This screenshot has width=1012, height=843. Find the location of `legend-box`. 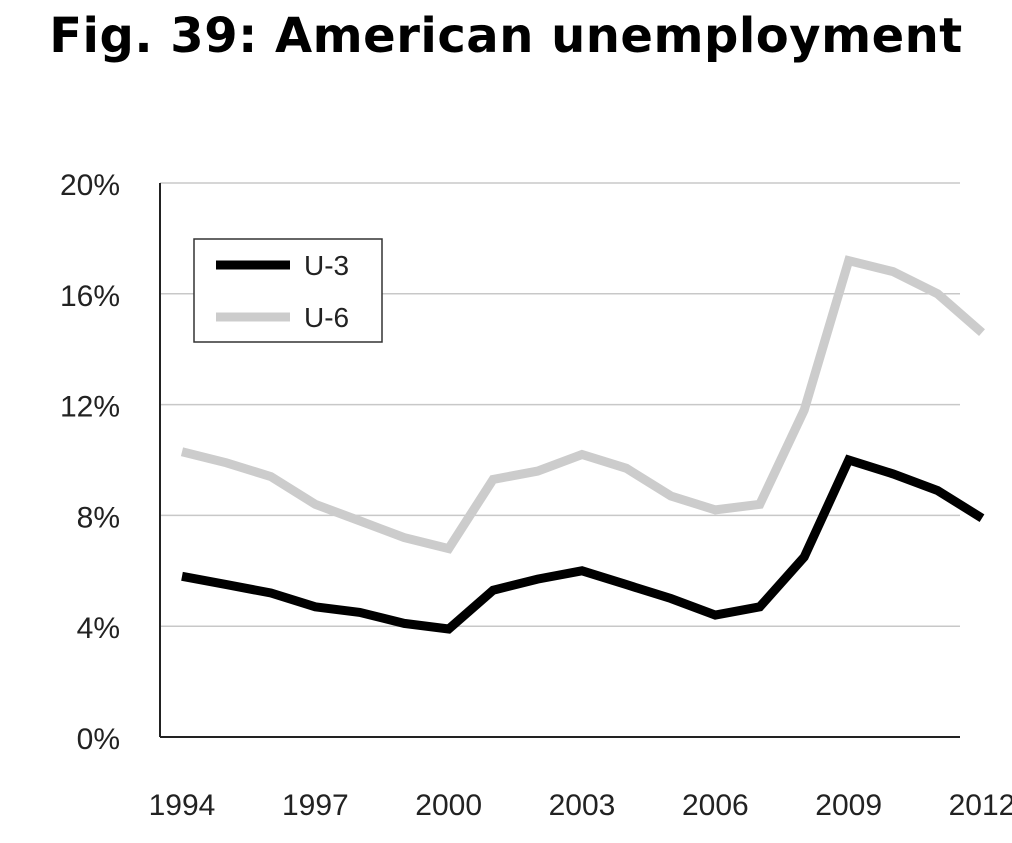

legend-box is located at coordinates (288, 290).